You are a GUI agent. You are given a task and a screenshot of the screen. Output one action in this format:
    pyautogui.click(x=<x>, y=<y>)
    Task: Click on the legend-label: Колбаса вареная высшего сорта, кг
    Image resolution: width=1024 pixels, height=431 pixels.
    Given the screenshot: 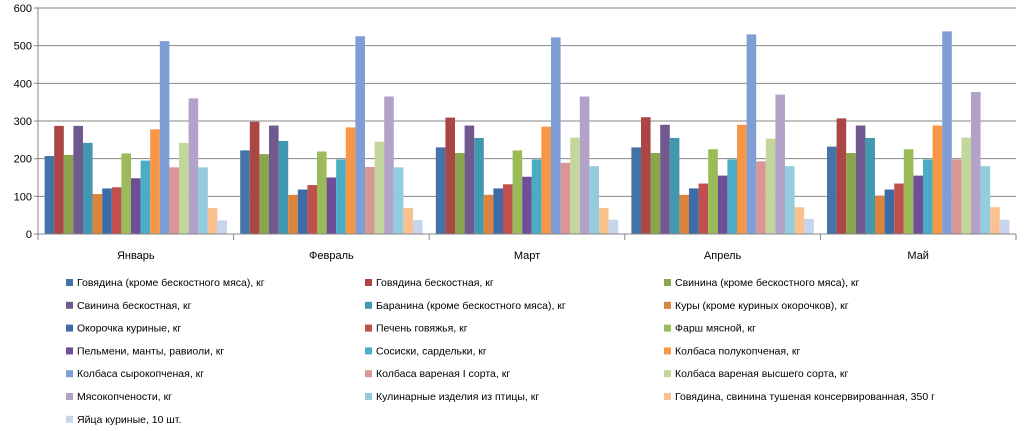 What is the action you would take?
    pyautogui.click(x=761, y=374)
    